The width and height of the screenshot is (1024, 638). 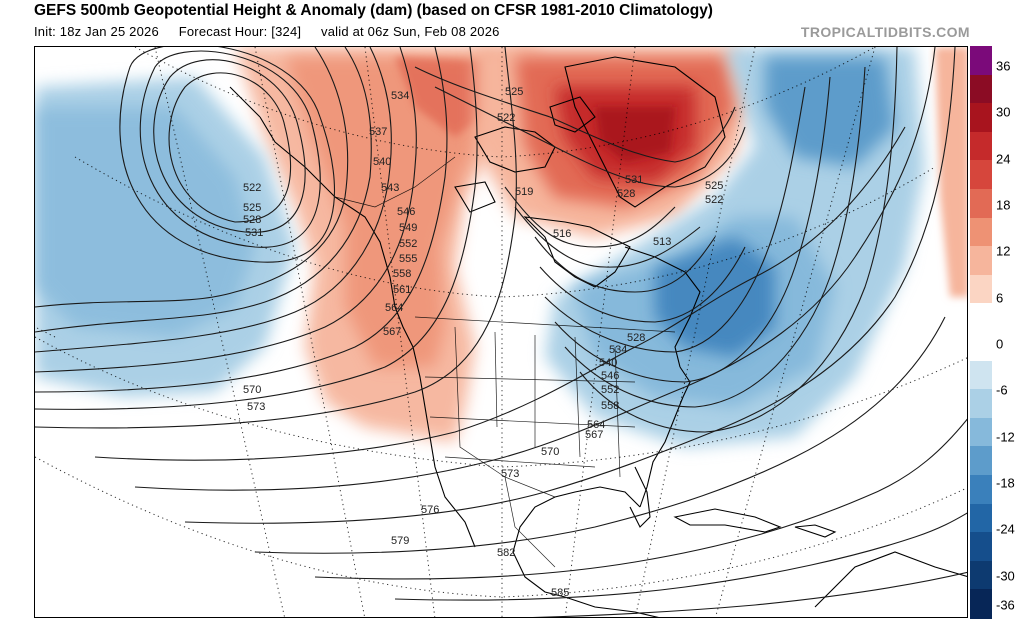 I want to click on contour-label: 516, so click(x=562, y=234).